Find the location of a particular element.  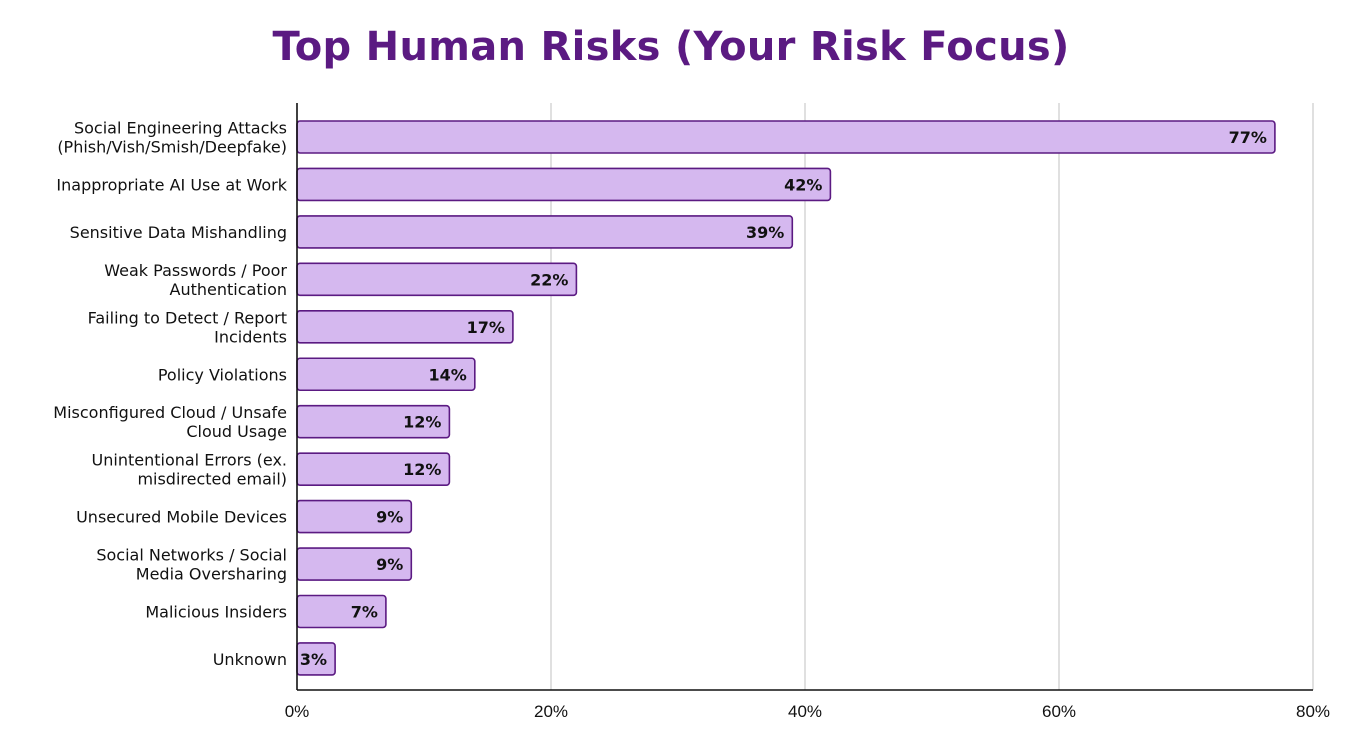

data-label-2: 39% is located at coordinates (765, 232).